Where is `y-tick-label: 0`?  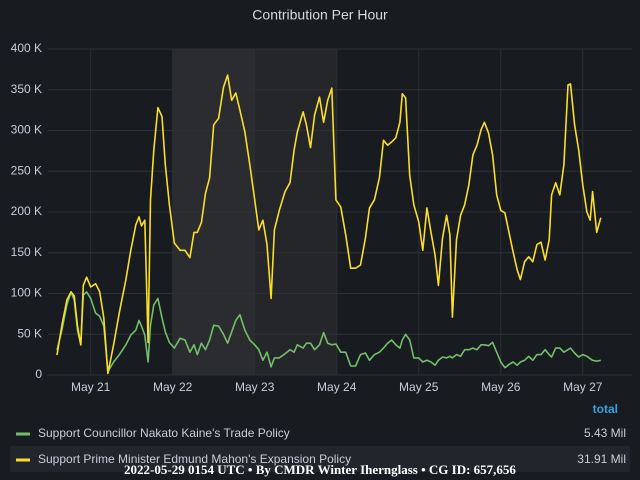 y-tick-label: 0 is located at coordinates (38, 374).